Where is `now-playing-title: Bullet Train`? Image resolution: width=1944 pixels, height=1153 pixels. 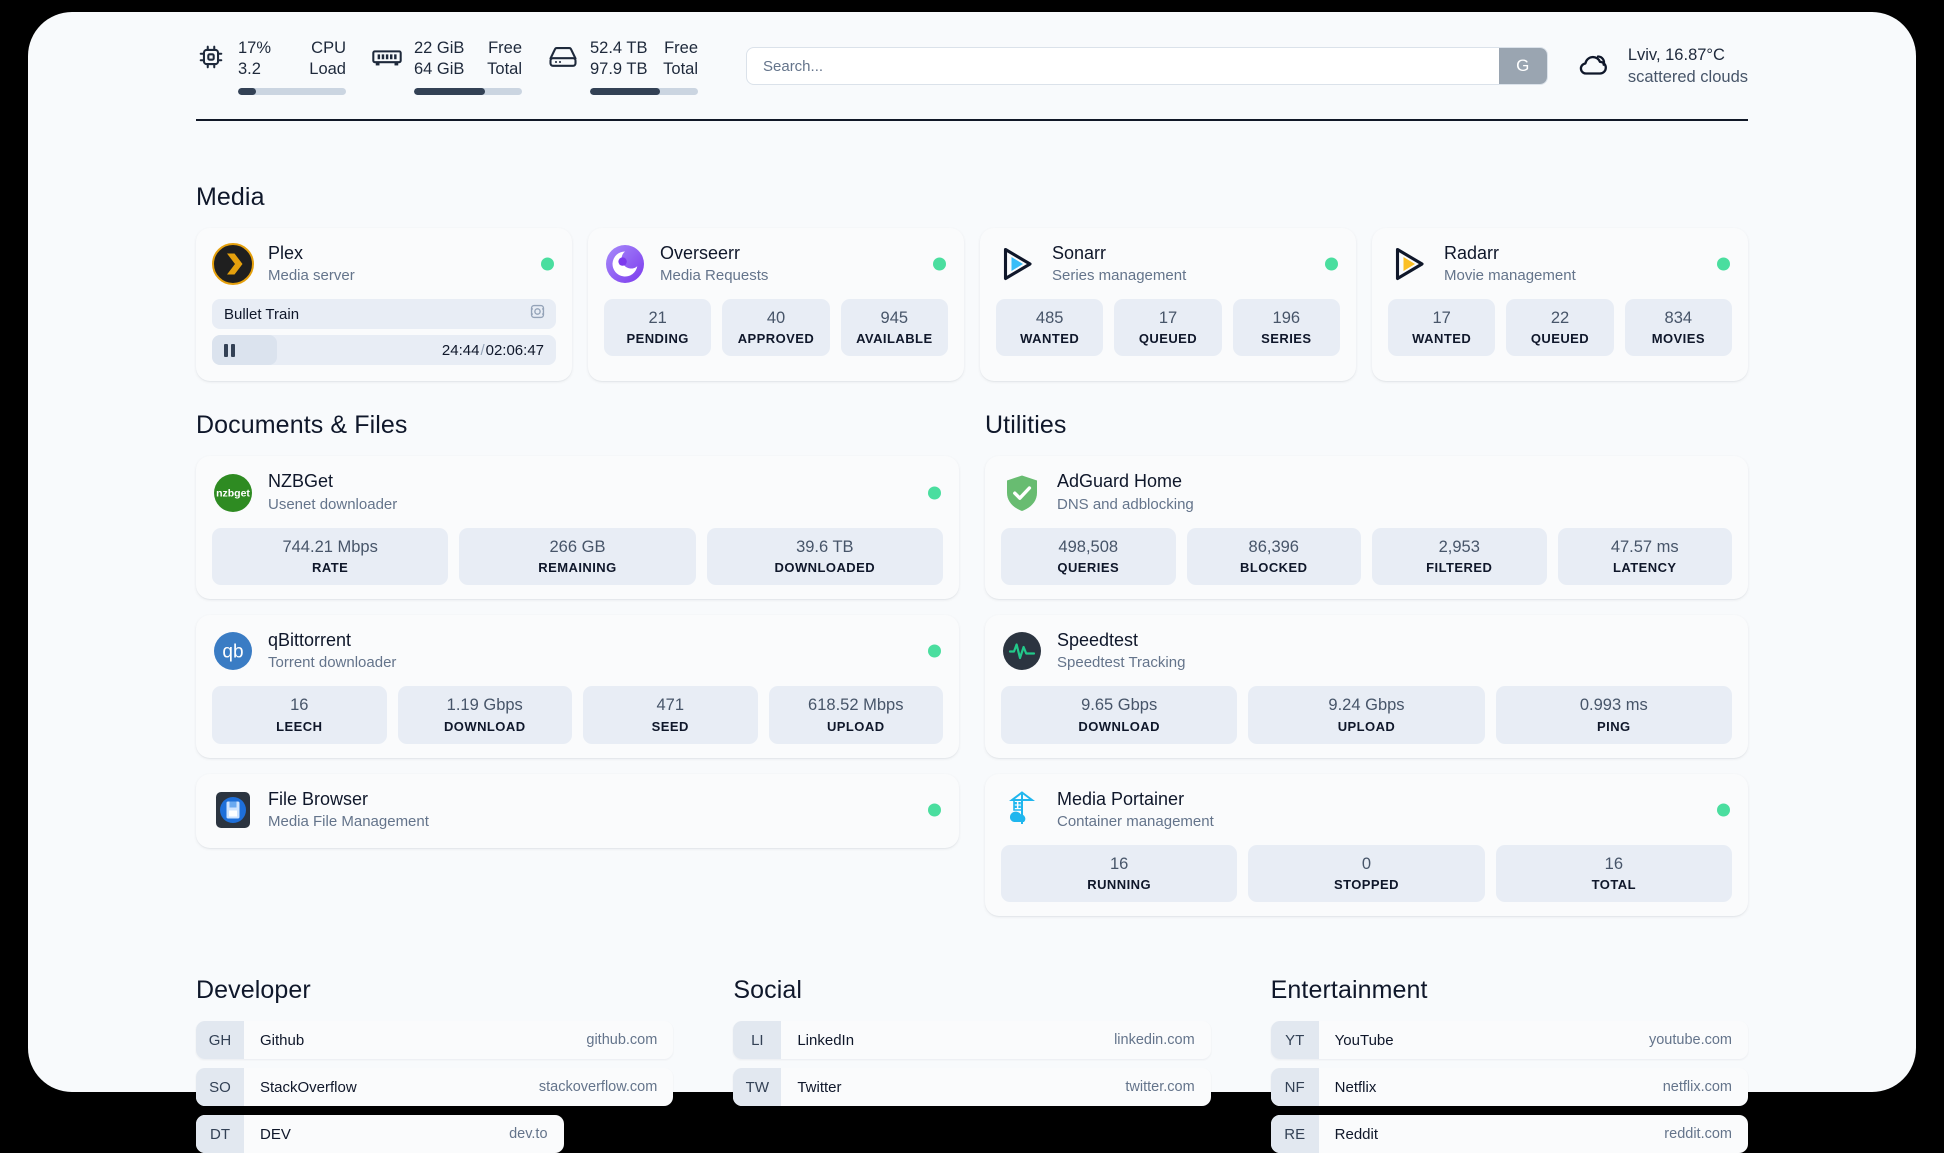
now-playing-title: Bullet Train is located at coordinates (262, 314).